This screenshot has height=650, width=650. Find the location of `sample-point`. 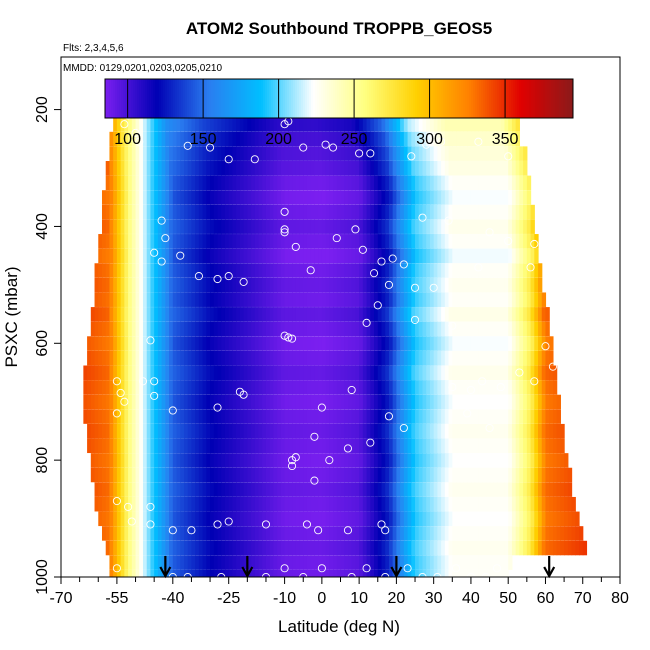

sample-point is located at coordinates (187, 574).